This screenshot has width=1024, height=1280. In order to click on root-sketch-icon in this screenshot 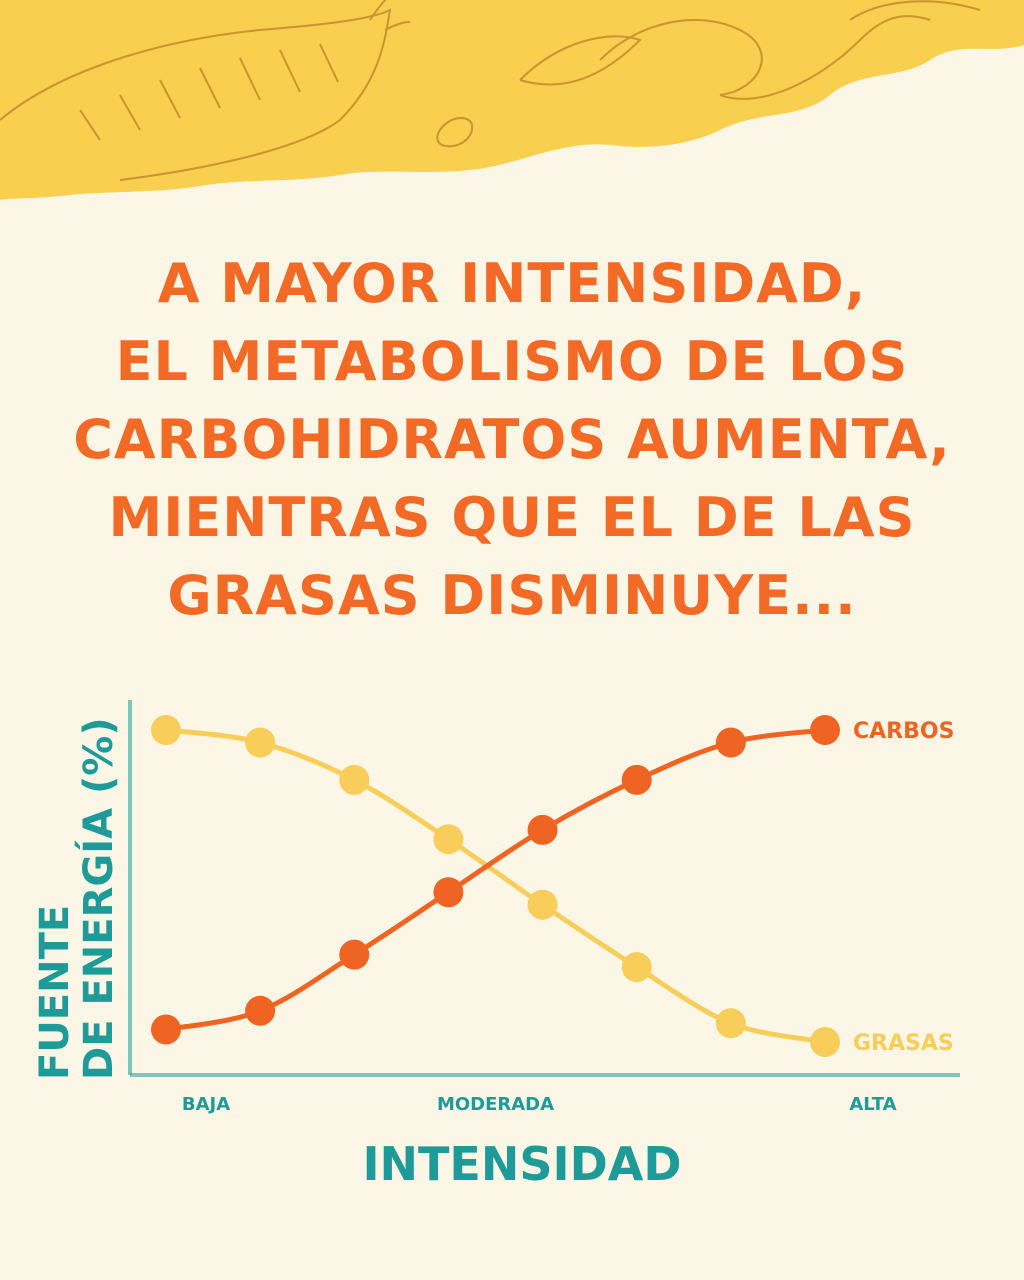, I will do `click(196, 94)`.